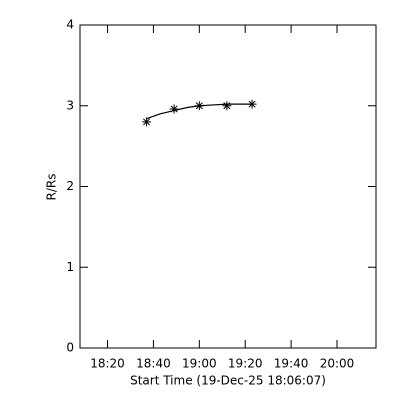 This screenshot has width=400, height=400. I want to click on x-tick-label: 20:00, so click(337, 364).